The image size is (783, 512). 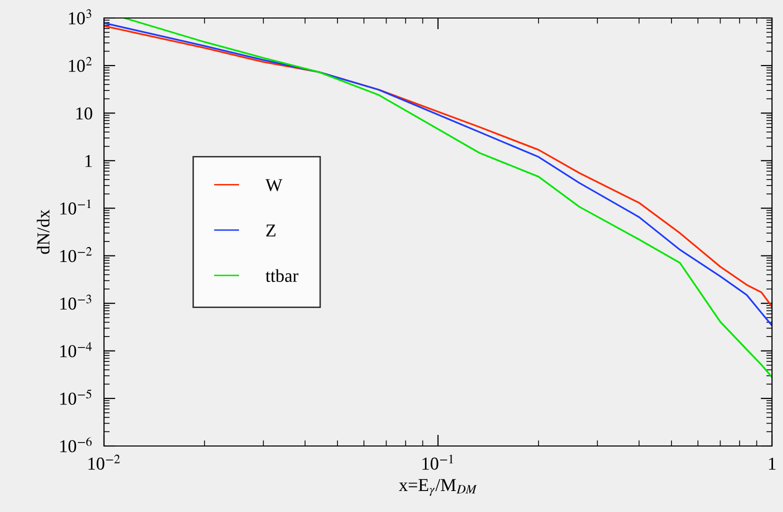 What do you see at coordinates (76, 254) in the screenshot?
I see `y-tick-label: 10$^{−2}$` at bounding box center [76, 254].